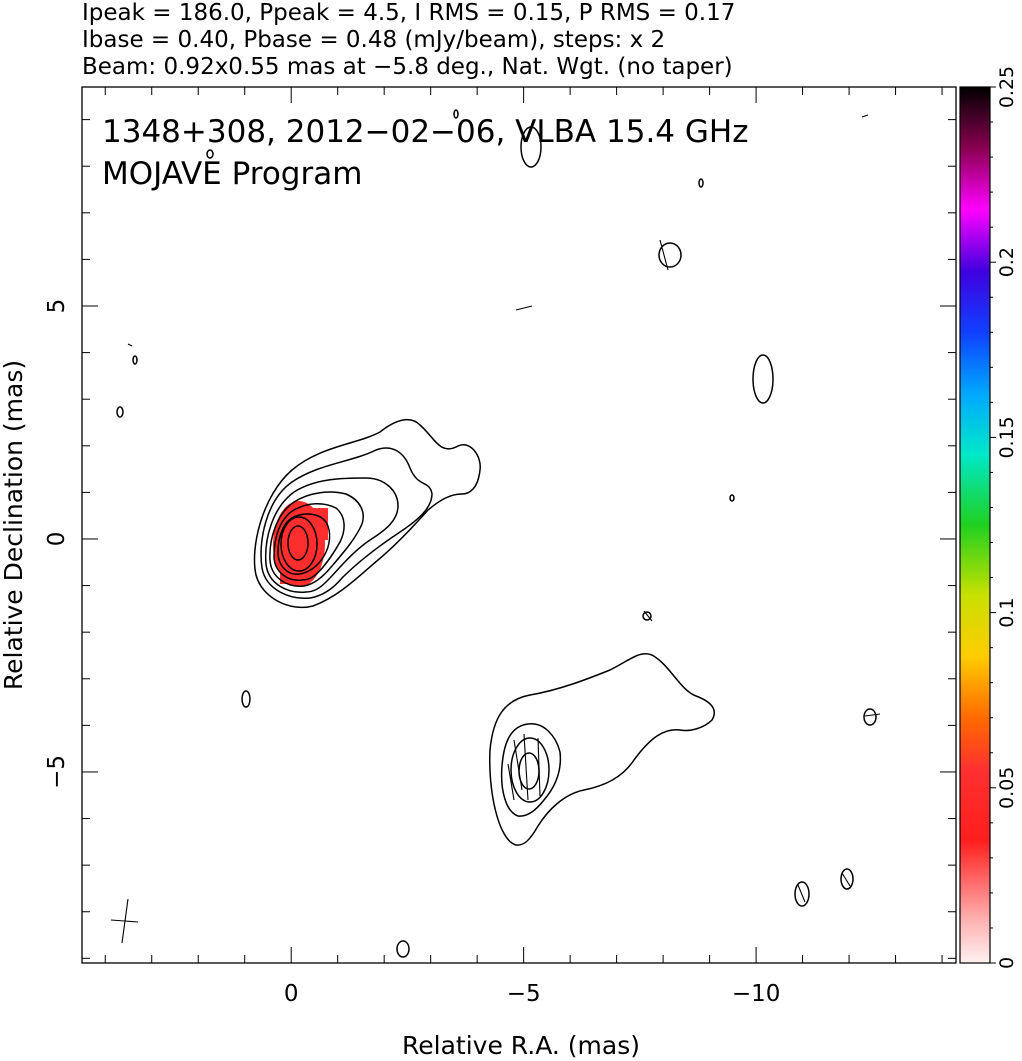  I want to click on polarized-core-ext1, so click(319, 524).